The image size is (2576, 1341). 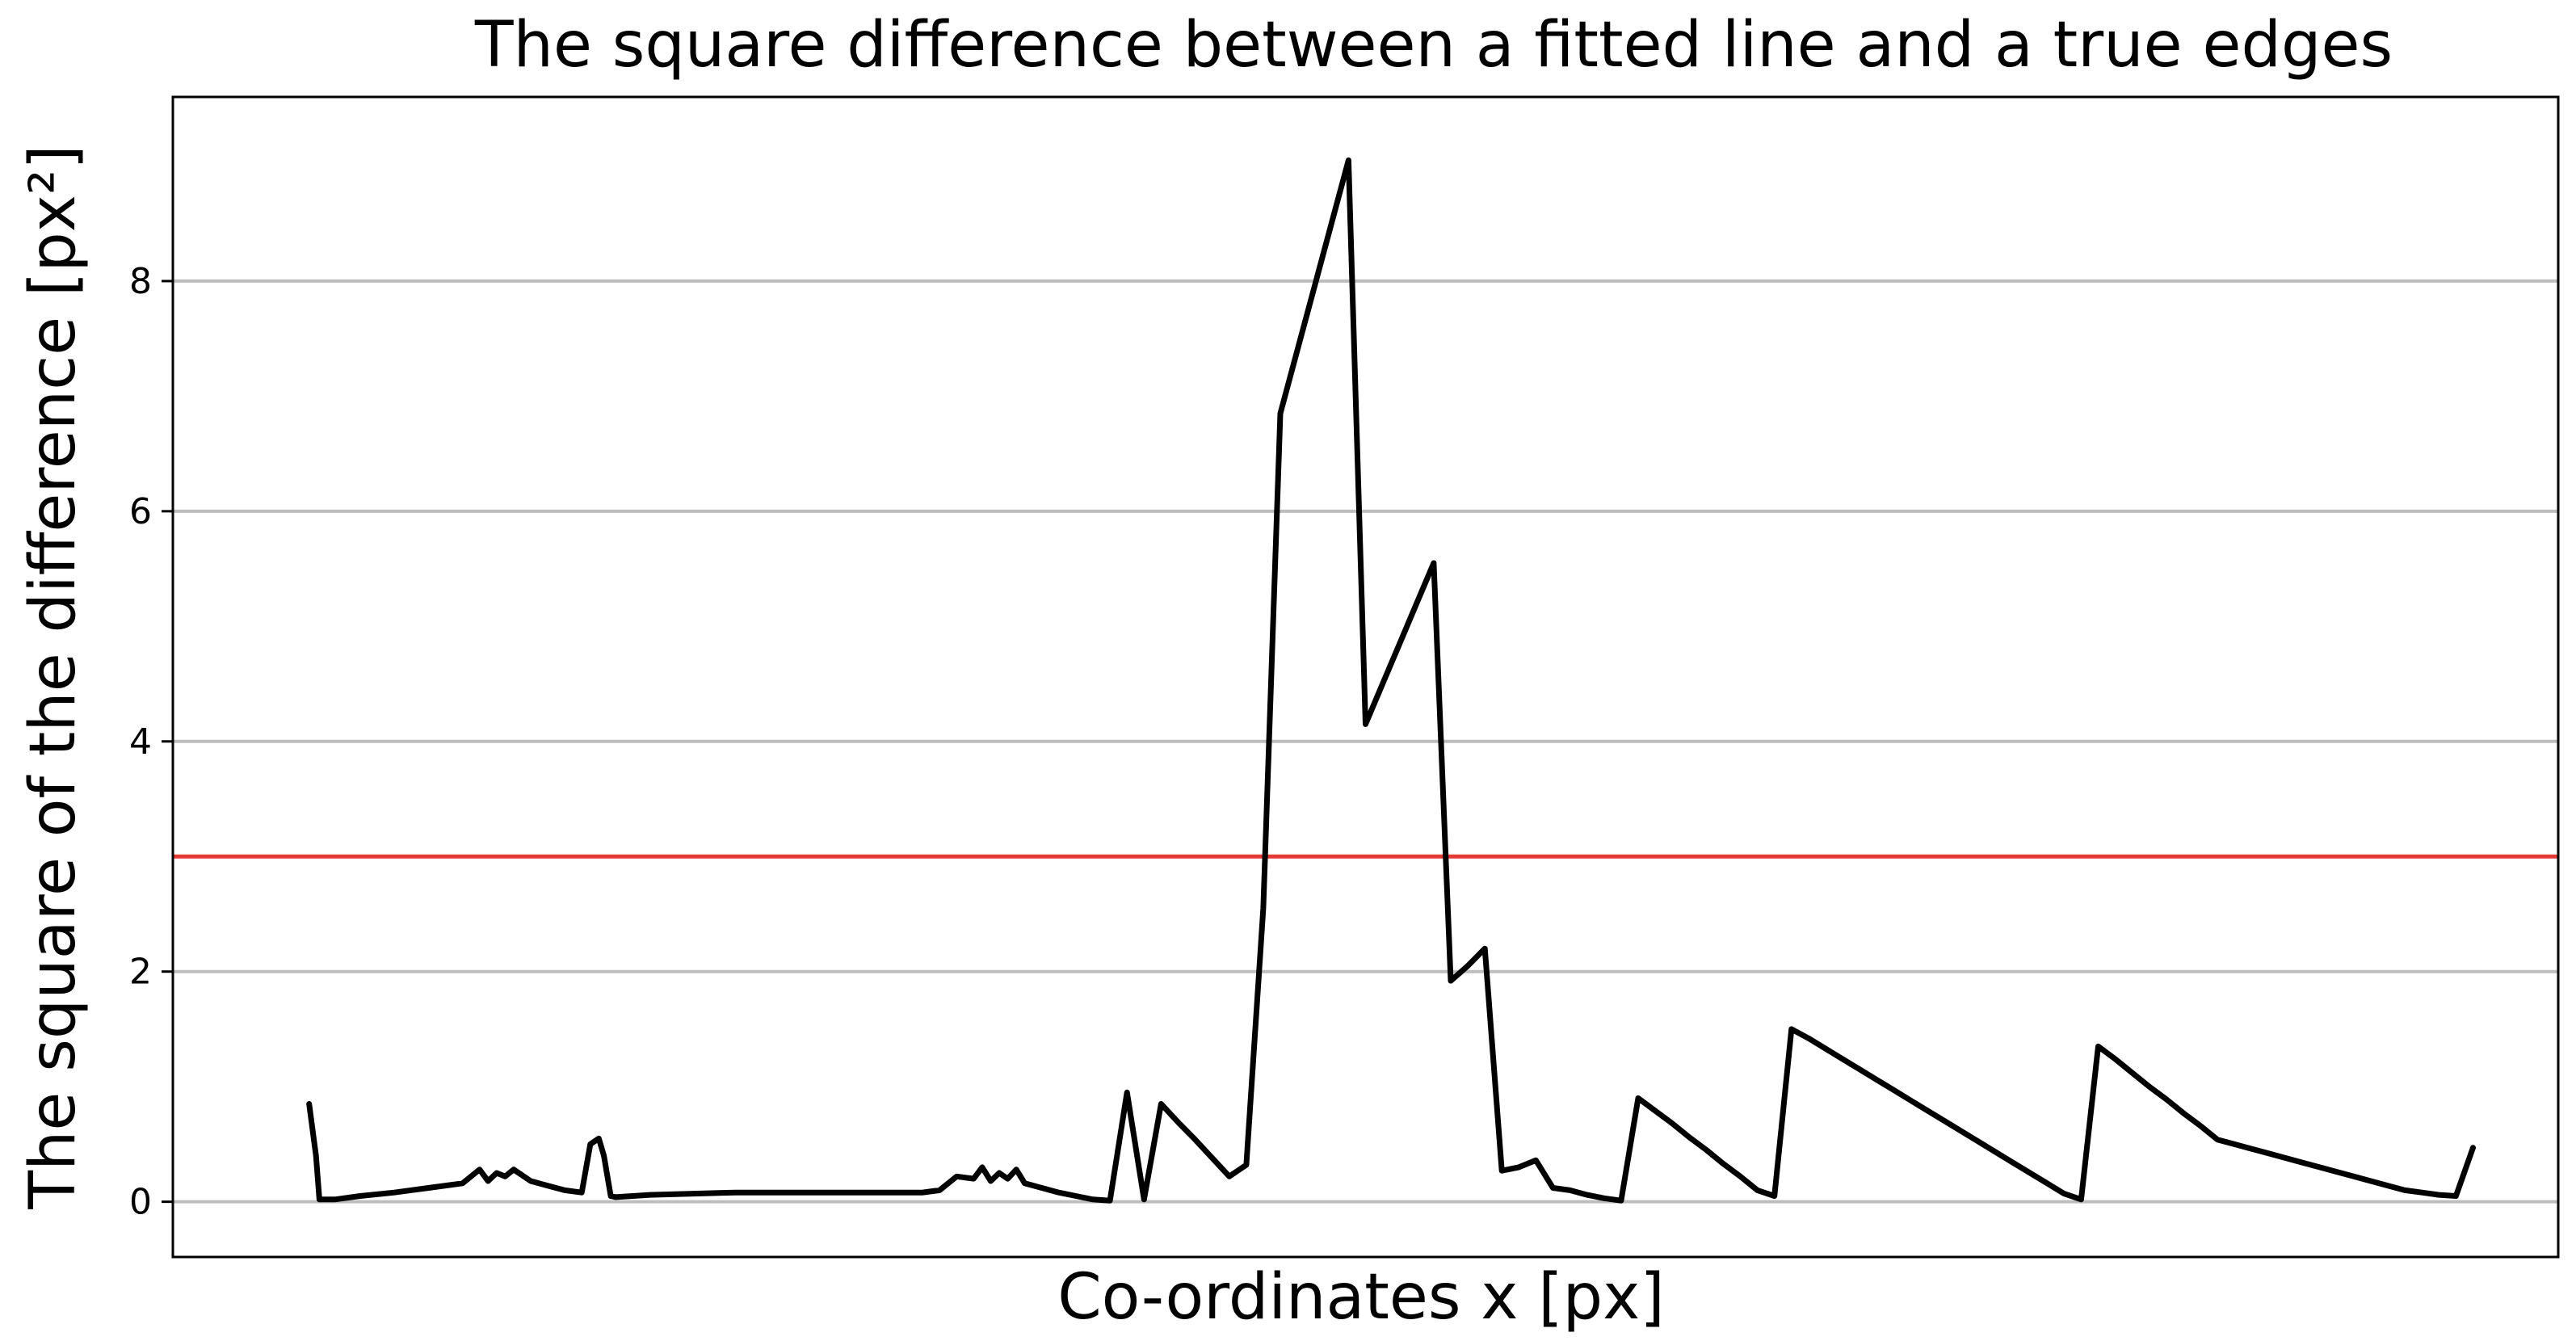 What do you see at coordinates (140, 972) in the screenshot?
I see `y-tick-label-2: 2` at bounding box center [140, 972].